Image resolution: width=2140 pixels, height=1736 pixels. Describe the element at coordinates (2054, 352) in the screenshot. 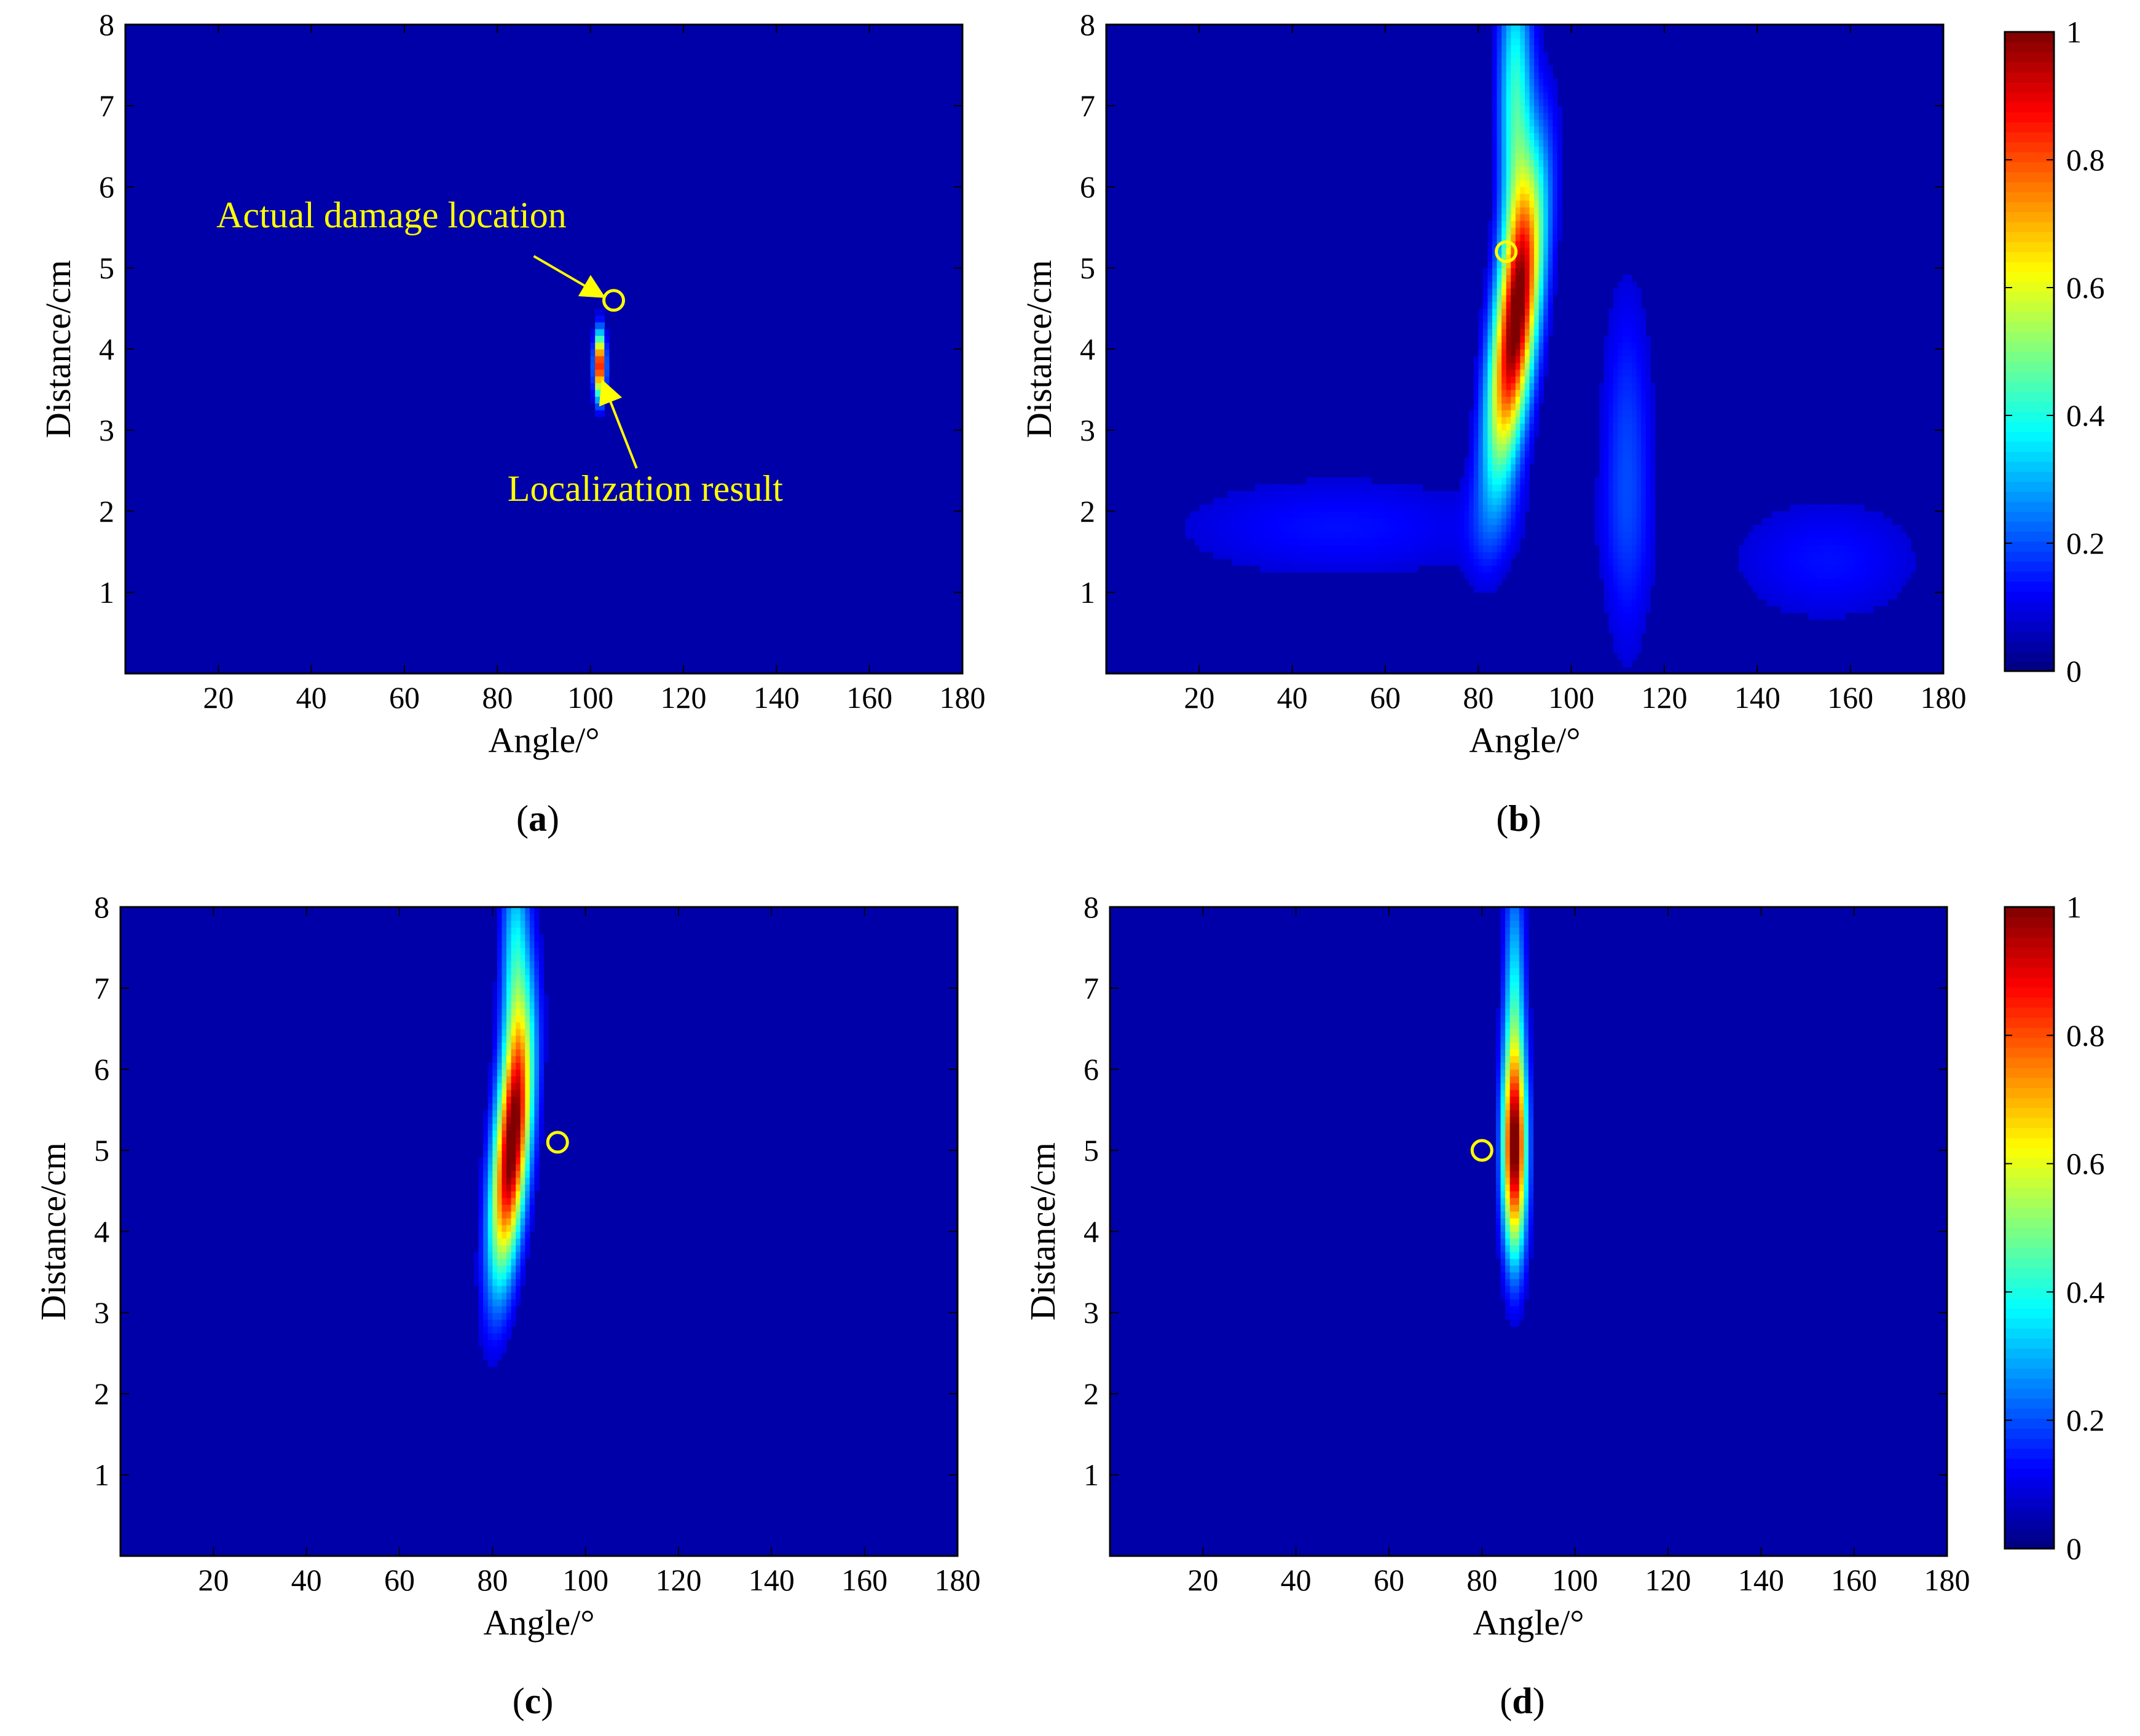

I see `colorbar-1: 00.20.40.60.81` at that location.